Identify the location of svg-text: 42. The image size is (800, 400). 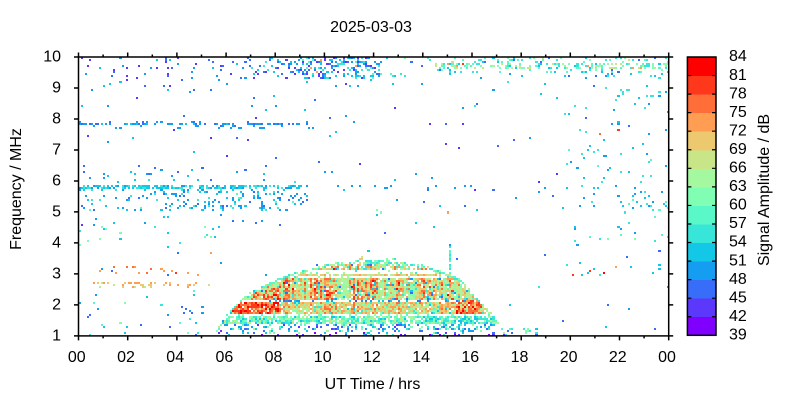
(738, 316).